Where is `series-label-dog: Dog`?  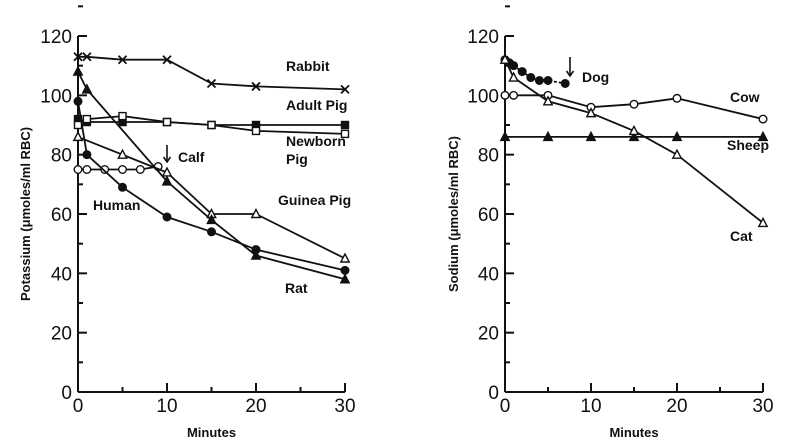
series-label-dog: Dog is located at coordinates (595, 77).